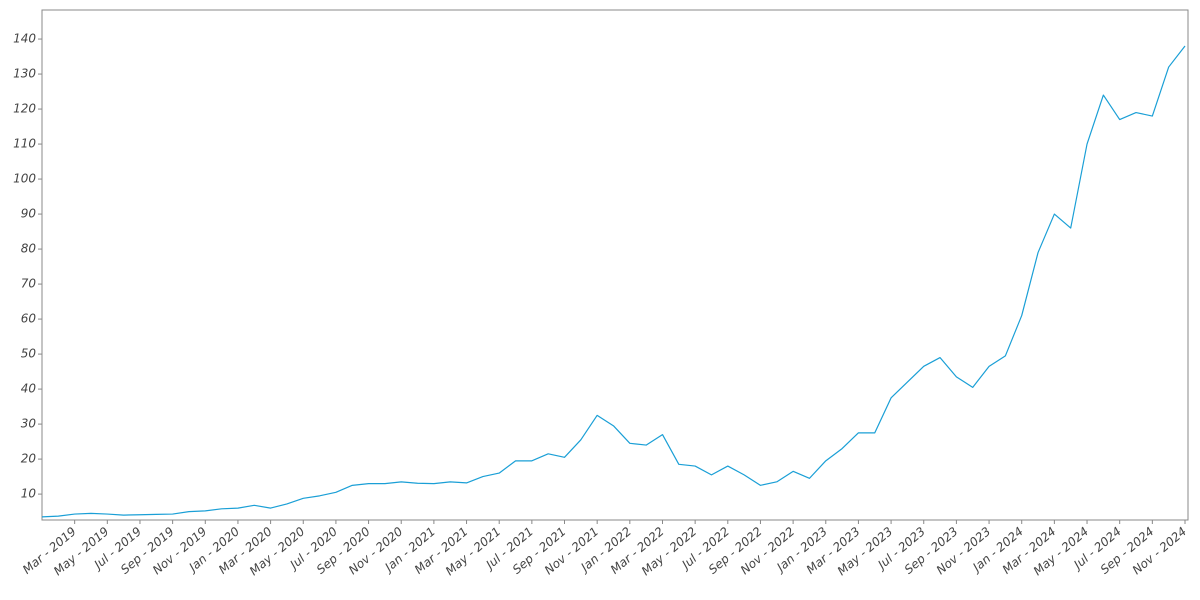  What do you see at coordinates (29, 494) in the screenshot?
I see `y-tick-label: 10` at bounding box center [29, 494].